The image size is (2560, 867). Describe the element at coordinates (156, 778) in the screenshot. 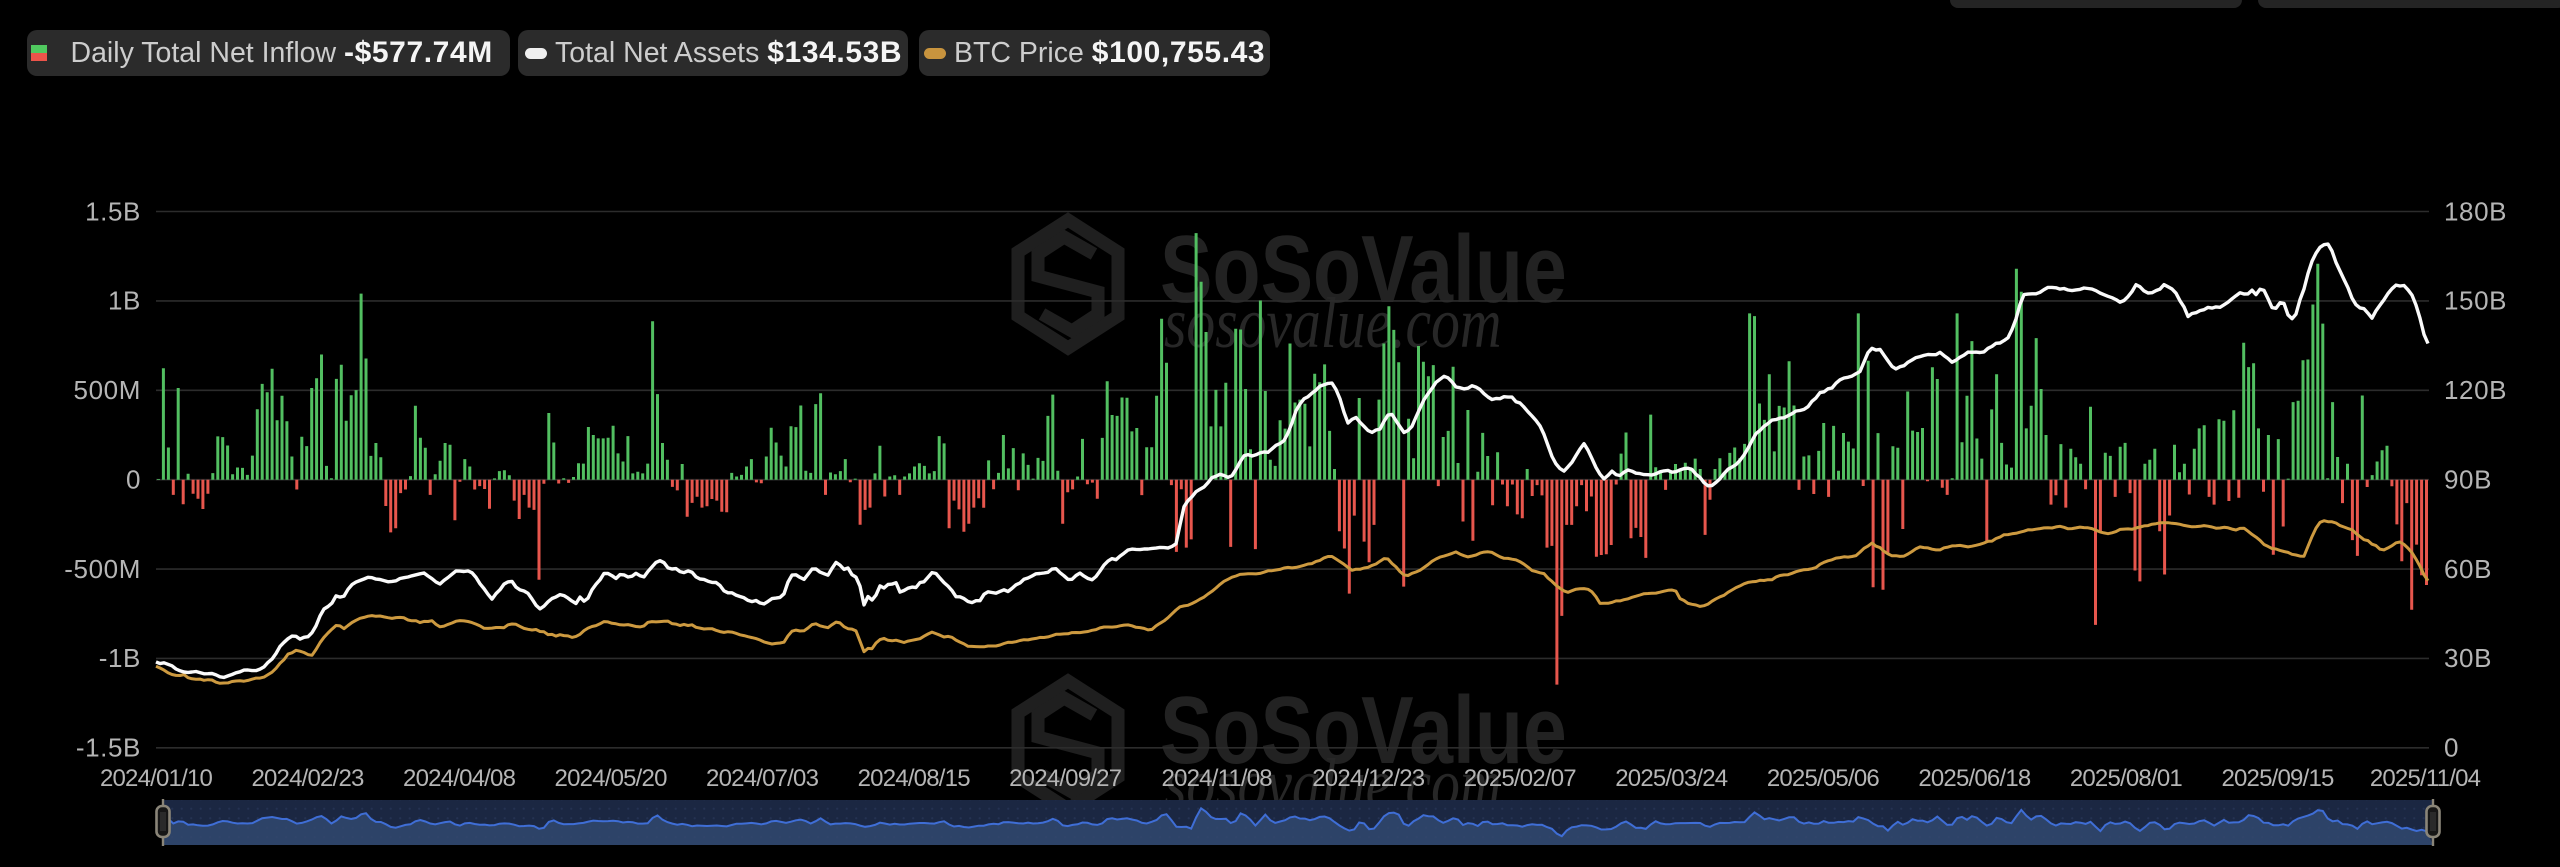

I see `svg-text: 2024/01/10` at that location.